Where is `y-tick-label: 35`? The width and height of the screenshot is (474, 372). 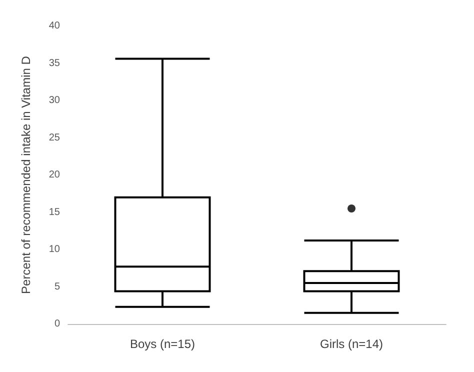 y-tick-label: 35 is located at coordinates (54, 63).